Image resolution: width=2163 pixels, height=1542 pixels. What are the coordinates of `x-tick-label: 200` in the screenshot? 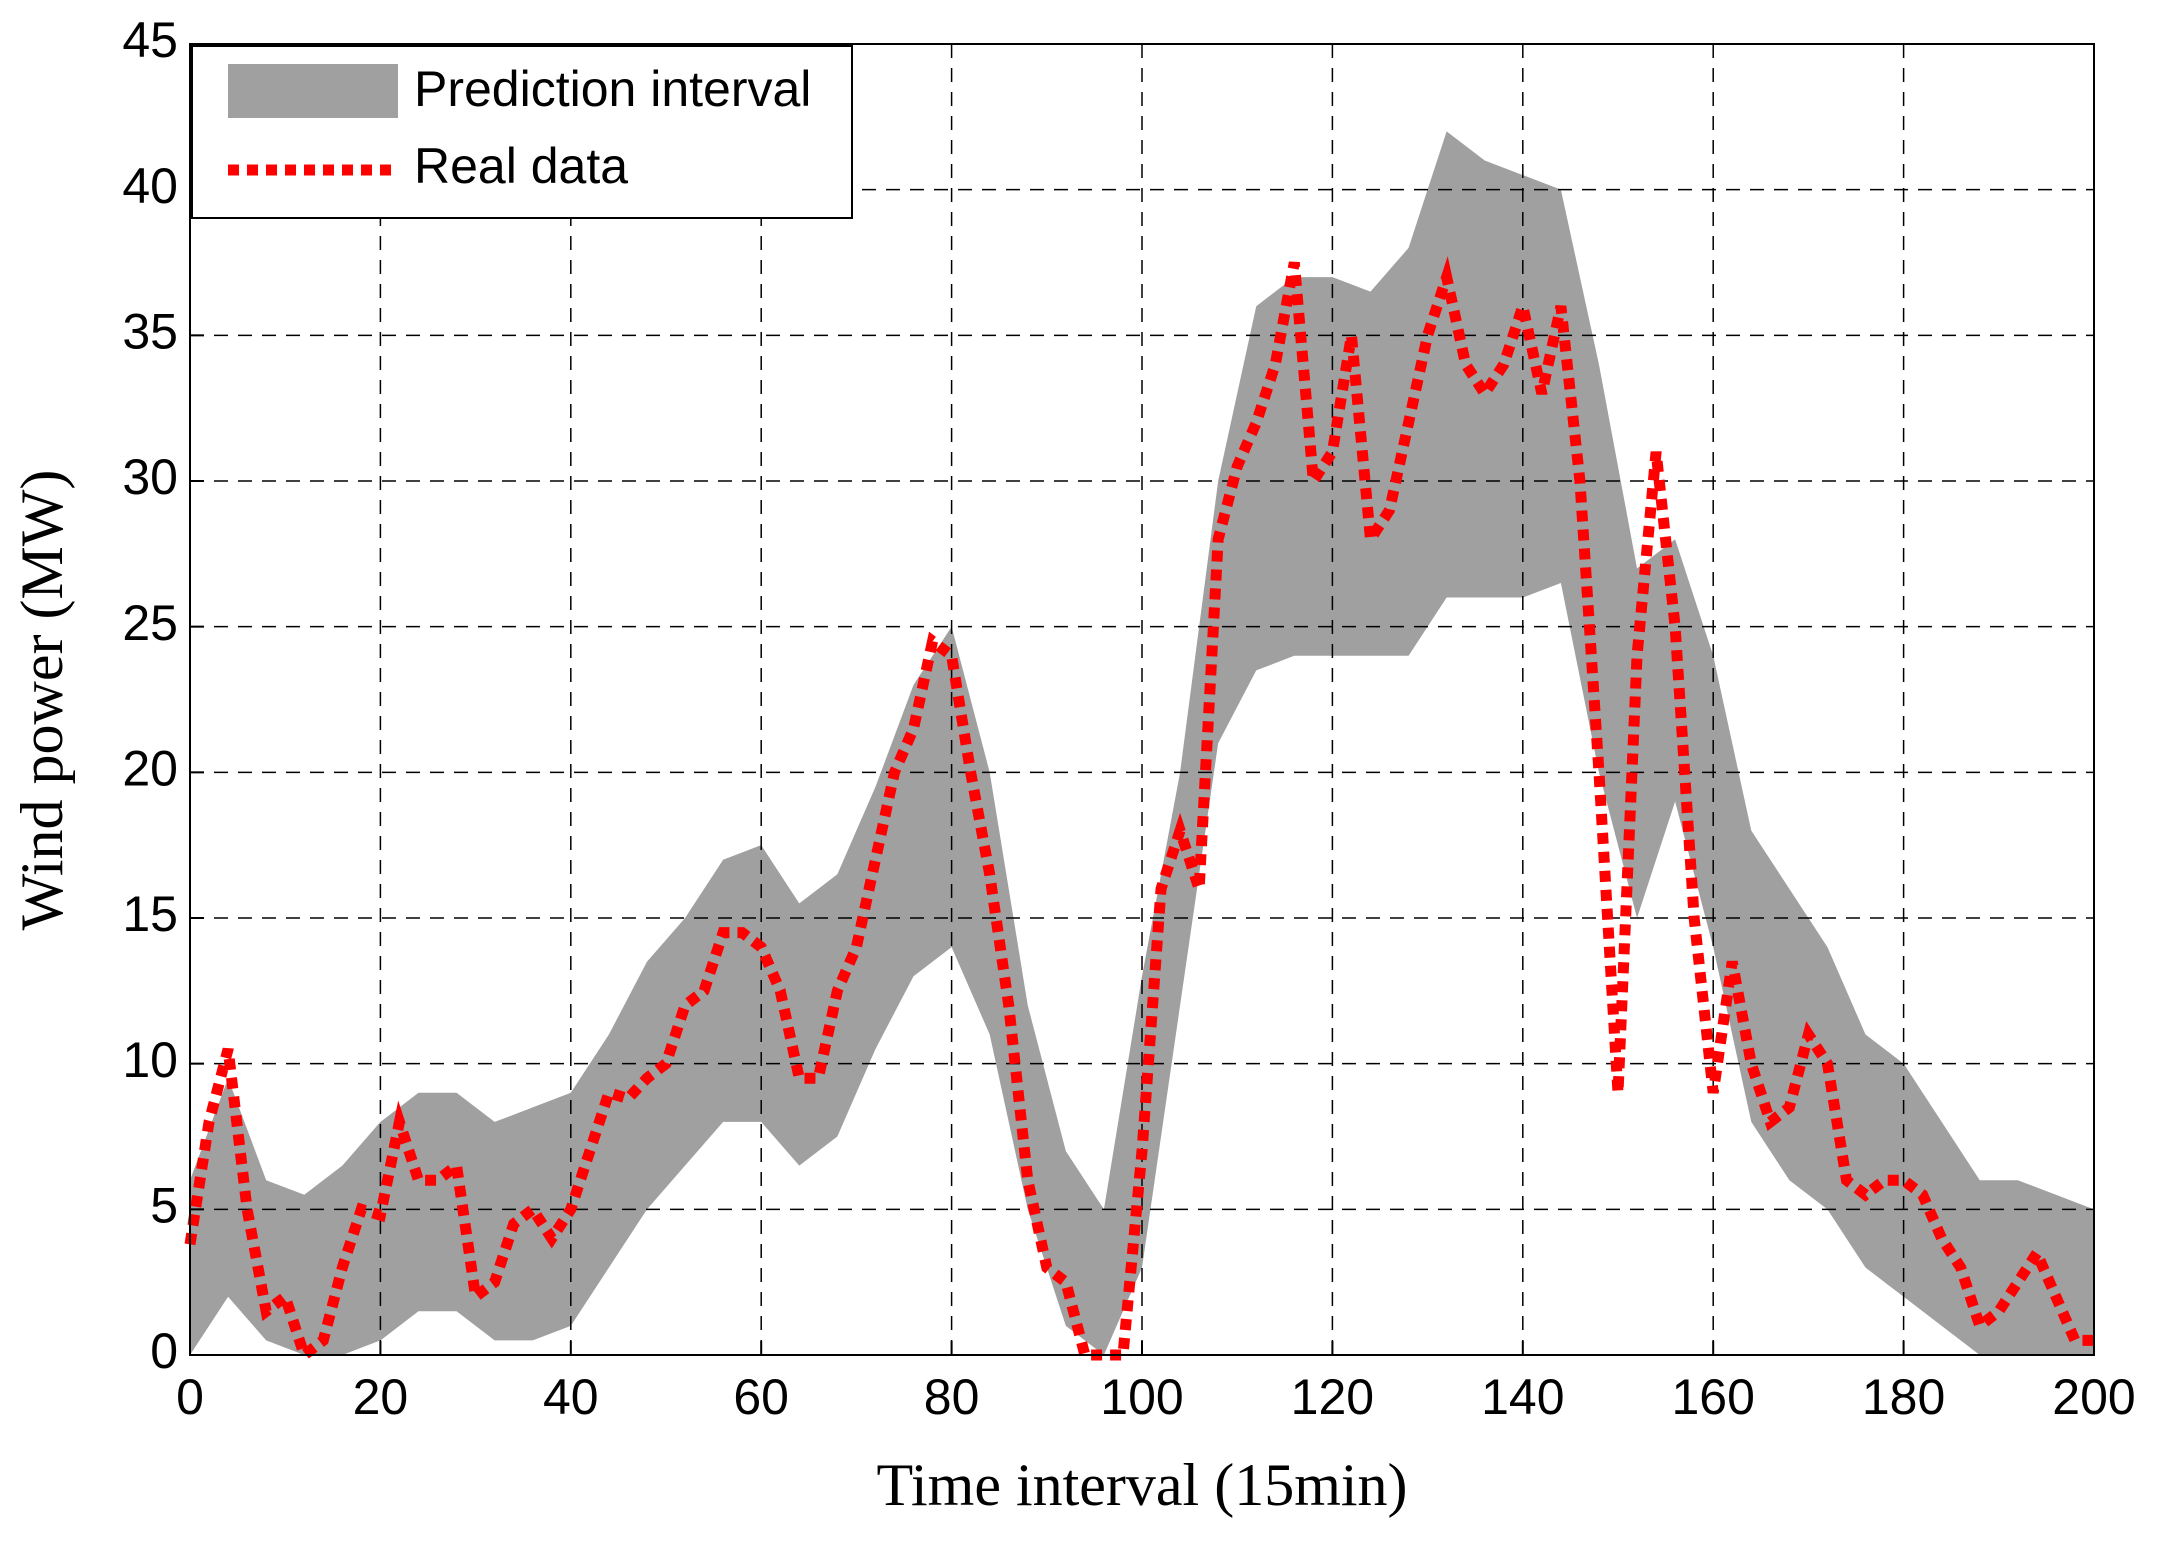 It's located at (2093, 1397).